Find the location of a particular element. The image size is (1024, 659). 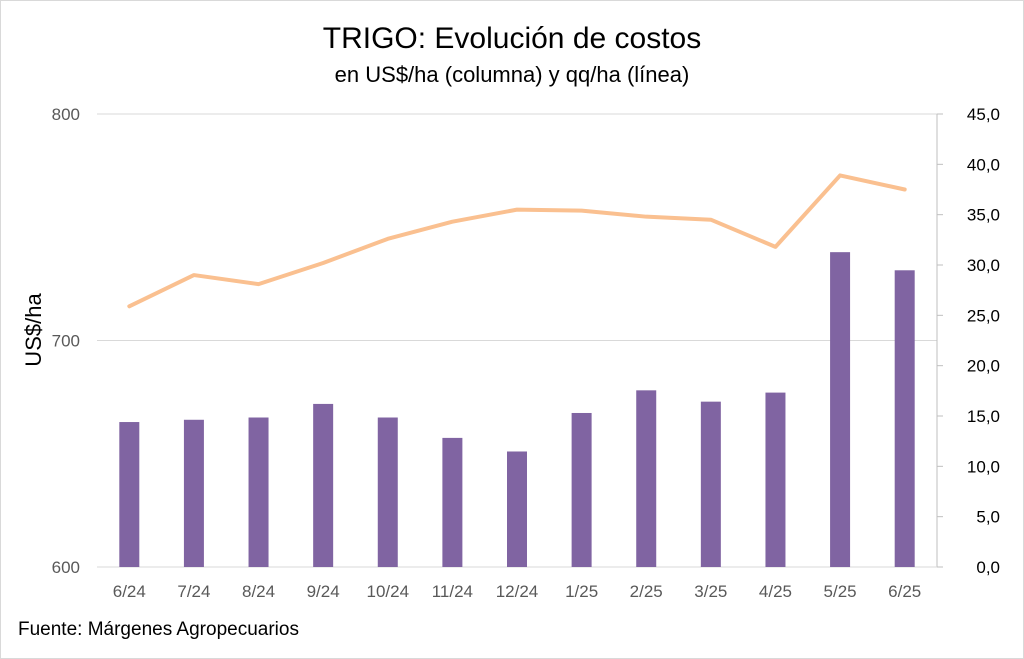

y-right-tick-label: 25,0 is located at coordinates (983, 315).